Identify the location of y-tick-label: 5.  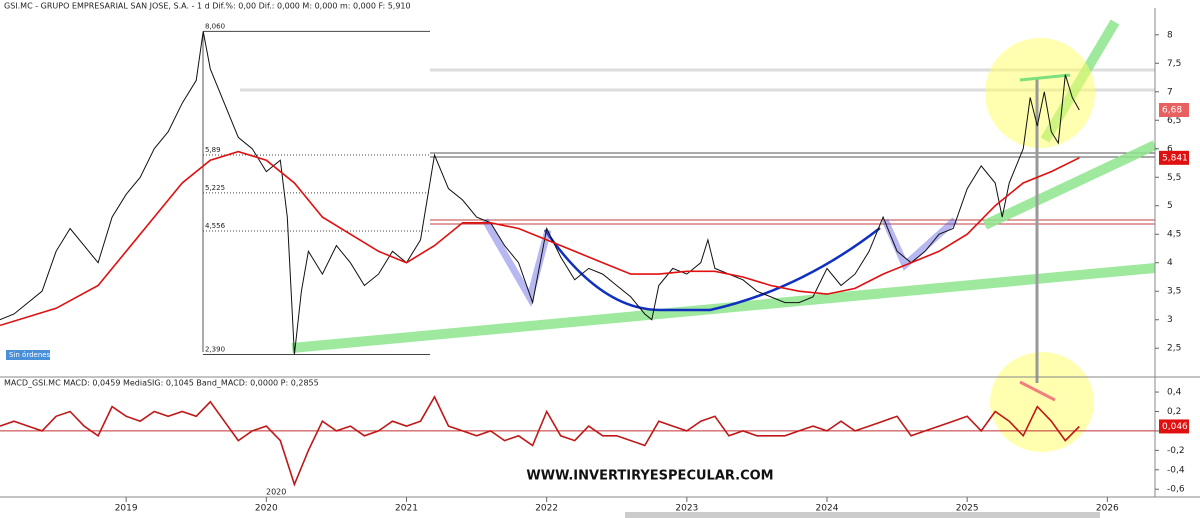
(1170, 206).